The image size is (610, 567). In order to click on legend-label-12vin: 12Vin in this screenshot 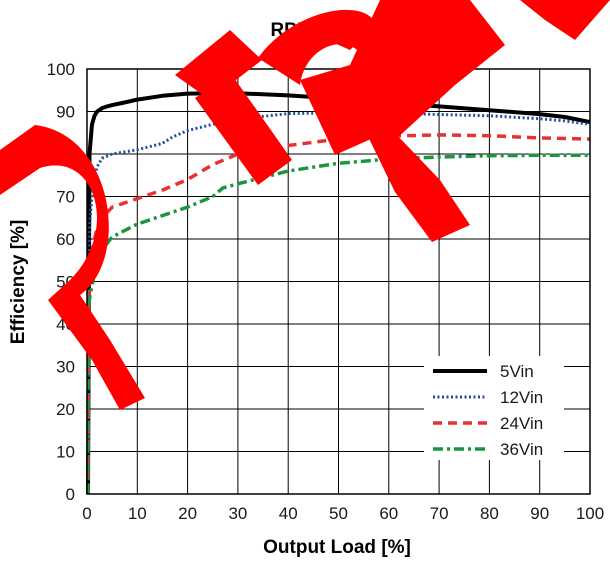, I will do `click(521, 397)`.